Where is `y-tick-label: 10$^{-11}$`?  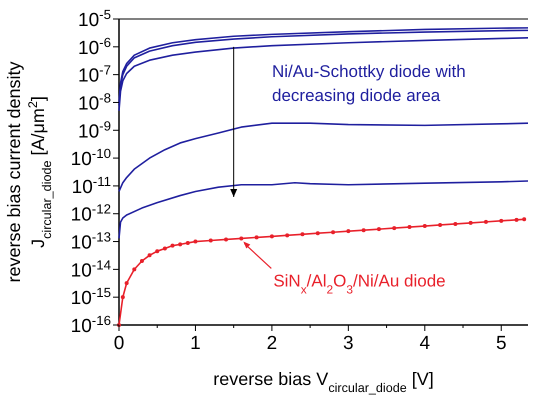 y-tick-label: 10$^{-11}$ is located at coordinates (91, 185).